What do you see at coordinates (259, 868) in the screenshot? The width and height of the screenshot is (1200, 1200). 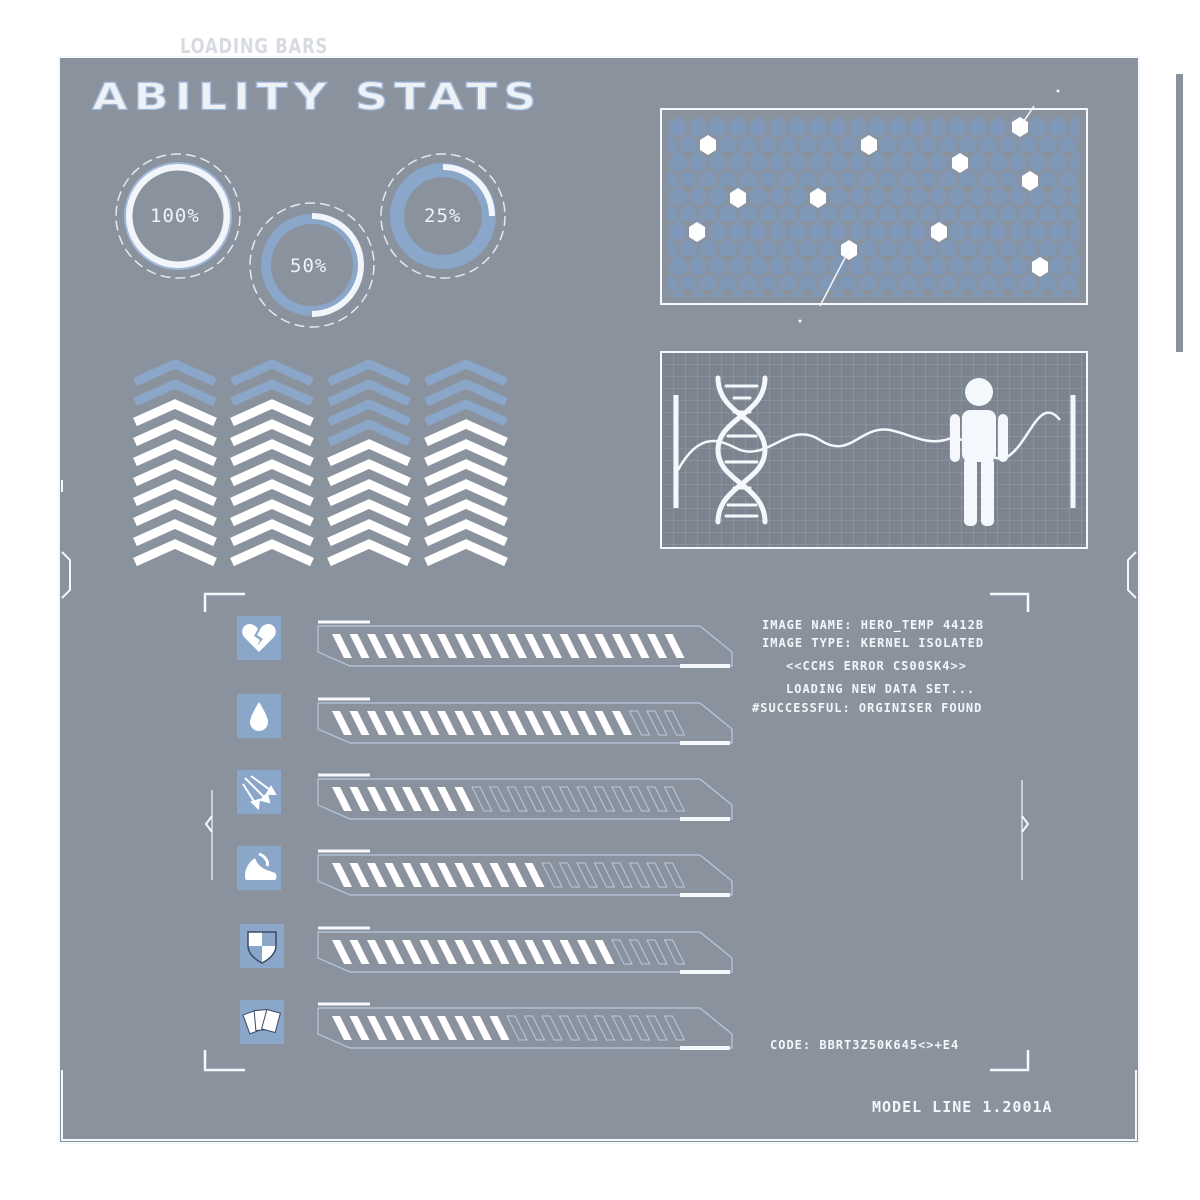 I see `running-shoe-icon` at bounding box center [259, 868].